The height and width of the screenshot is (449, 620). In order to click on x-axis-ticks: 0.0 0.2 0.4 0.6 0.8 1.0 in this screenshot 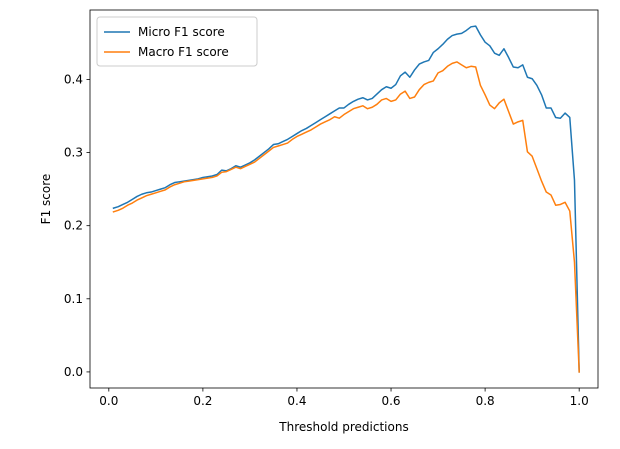, I will do `click(344, 398)`.